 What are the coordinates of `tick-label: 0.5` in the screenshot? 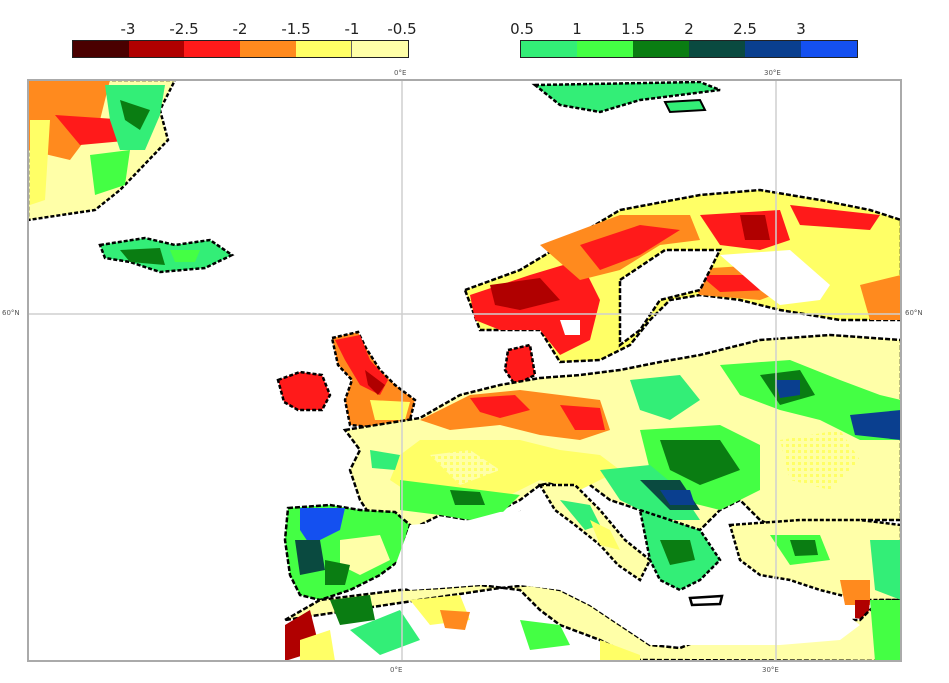 It's located at (522, 29).